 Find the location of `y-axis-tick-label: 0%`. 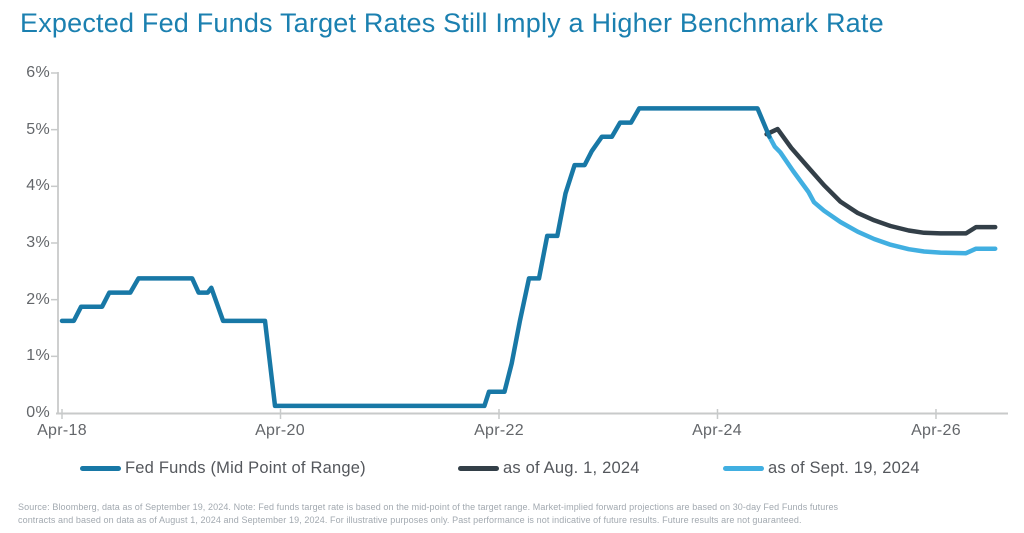

y-axis-tick-label: 0% is located at coordinates (38, 412).